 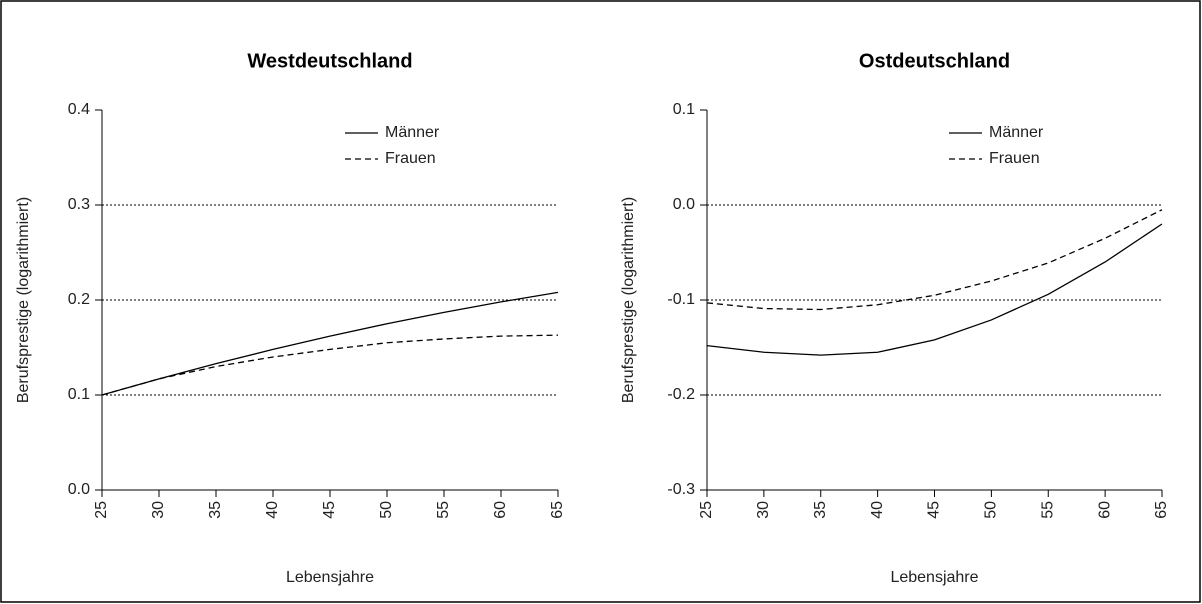 I want to click on y-tick-label: 0.2, so click(x=79, y=299).